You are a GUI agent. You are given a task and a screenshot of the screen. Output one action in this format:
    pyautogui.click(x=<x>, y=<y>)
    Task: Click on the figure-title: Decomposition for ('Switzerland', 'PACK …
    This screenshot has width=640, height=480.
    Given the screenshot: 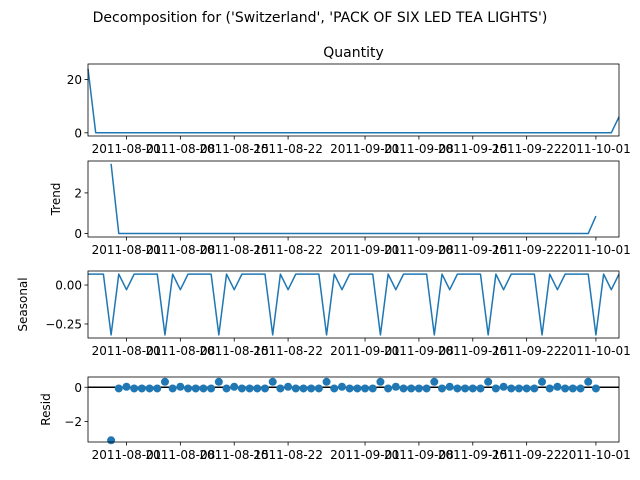 What is the action you would take?
    pyautogui.click(x=320, y=18)
    